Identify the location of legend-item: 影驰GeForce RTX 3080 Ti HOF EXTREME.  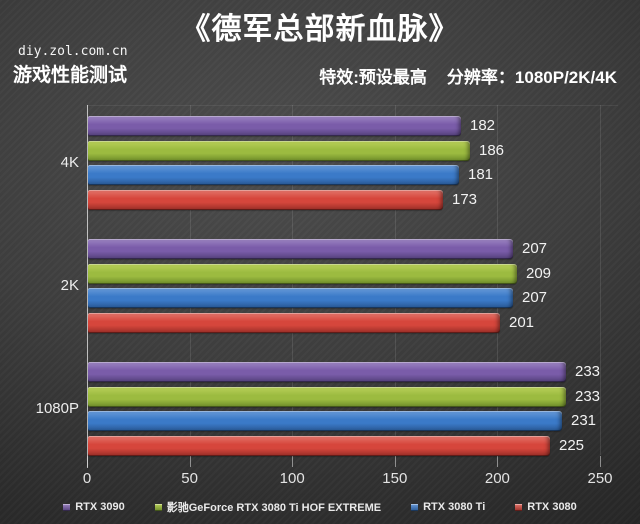
(268, 507).